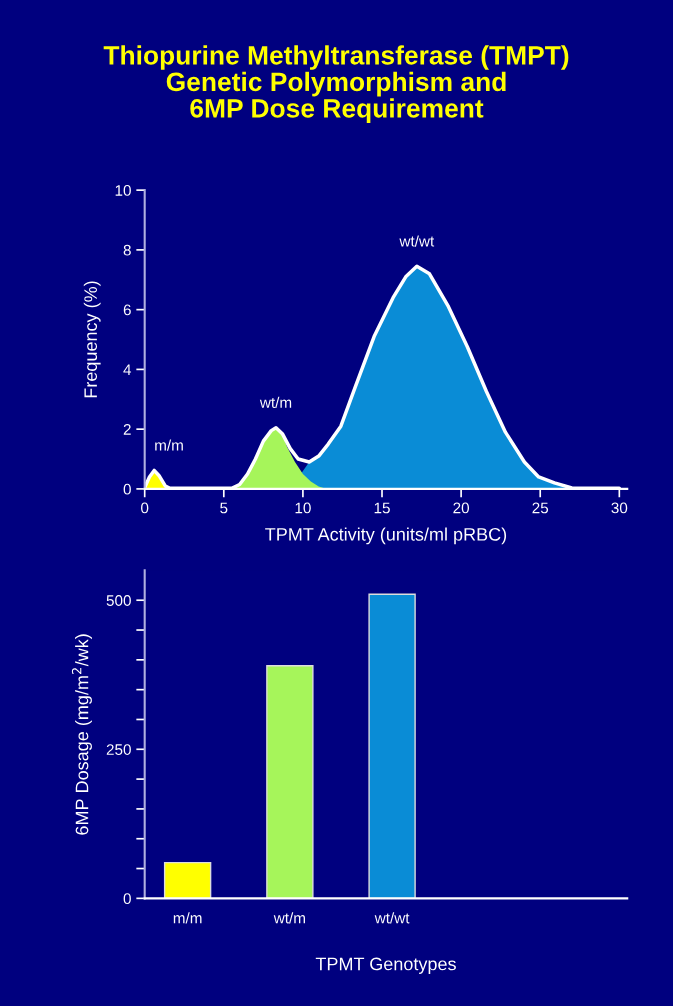 The image size is (673, 1006). What do you see at coordinates (275, 402) in the screenshot?
I see `annotation: wt/m` at bounding box center [275, 402].